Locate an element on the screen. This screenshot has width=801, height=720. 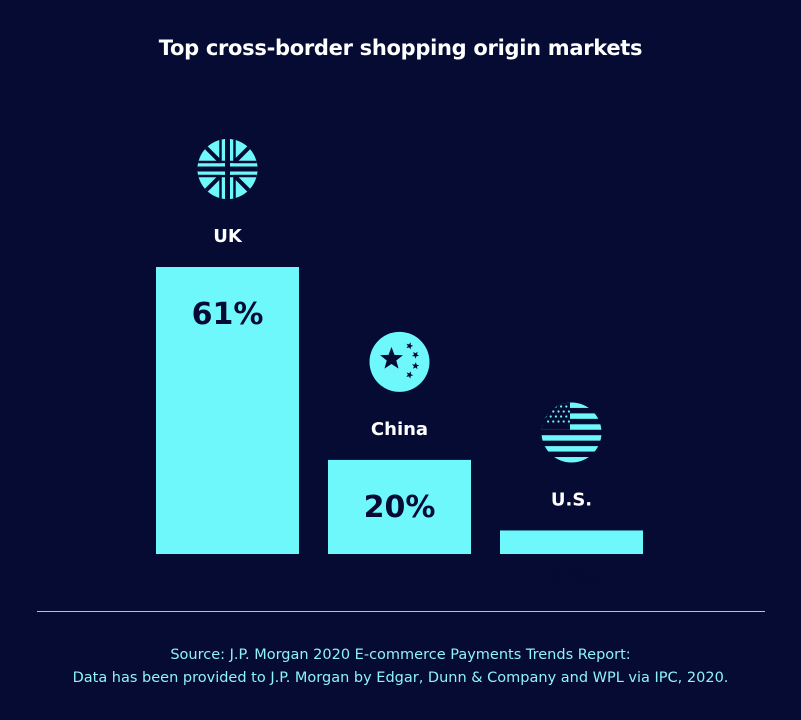
divider is located at coordinates (401, 611).